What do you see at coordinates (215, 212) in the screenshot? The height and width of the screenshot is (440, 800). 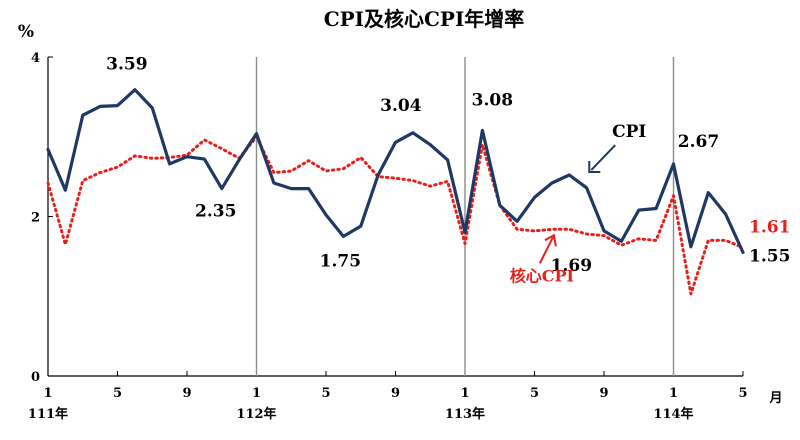 I see `cpi-value-label: 2.35` at bounding box center [215, 212].